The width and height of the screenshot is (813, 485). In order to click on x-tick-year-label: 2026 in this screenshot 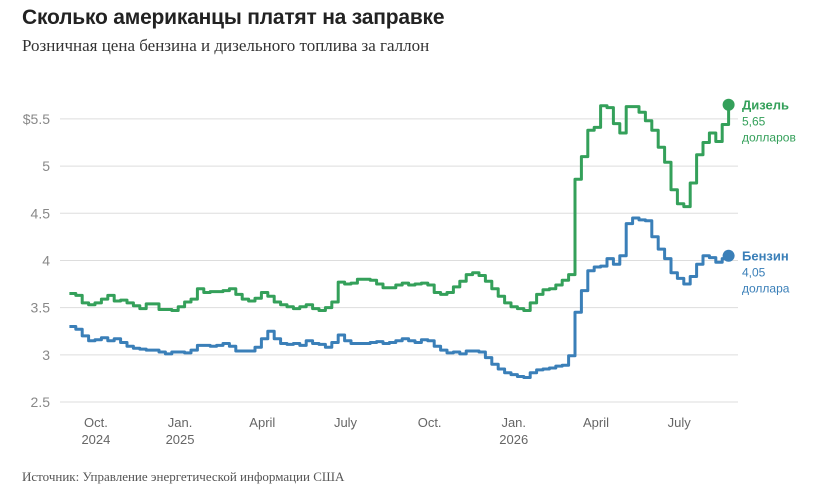, I will do `click(513, 439)`.